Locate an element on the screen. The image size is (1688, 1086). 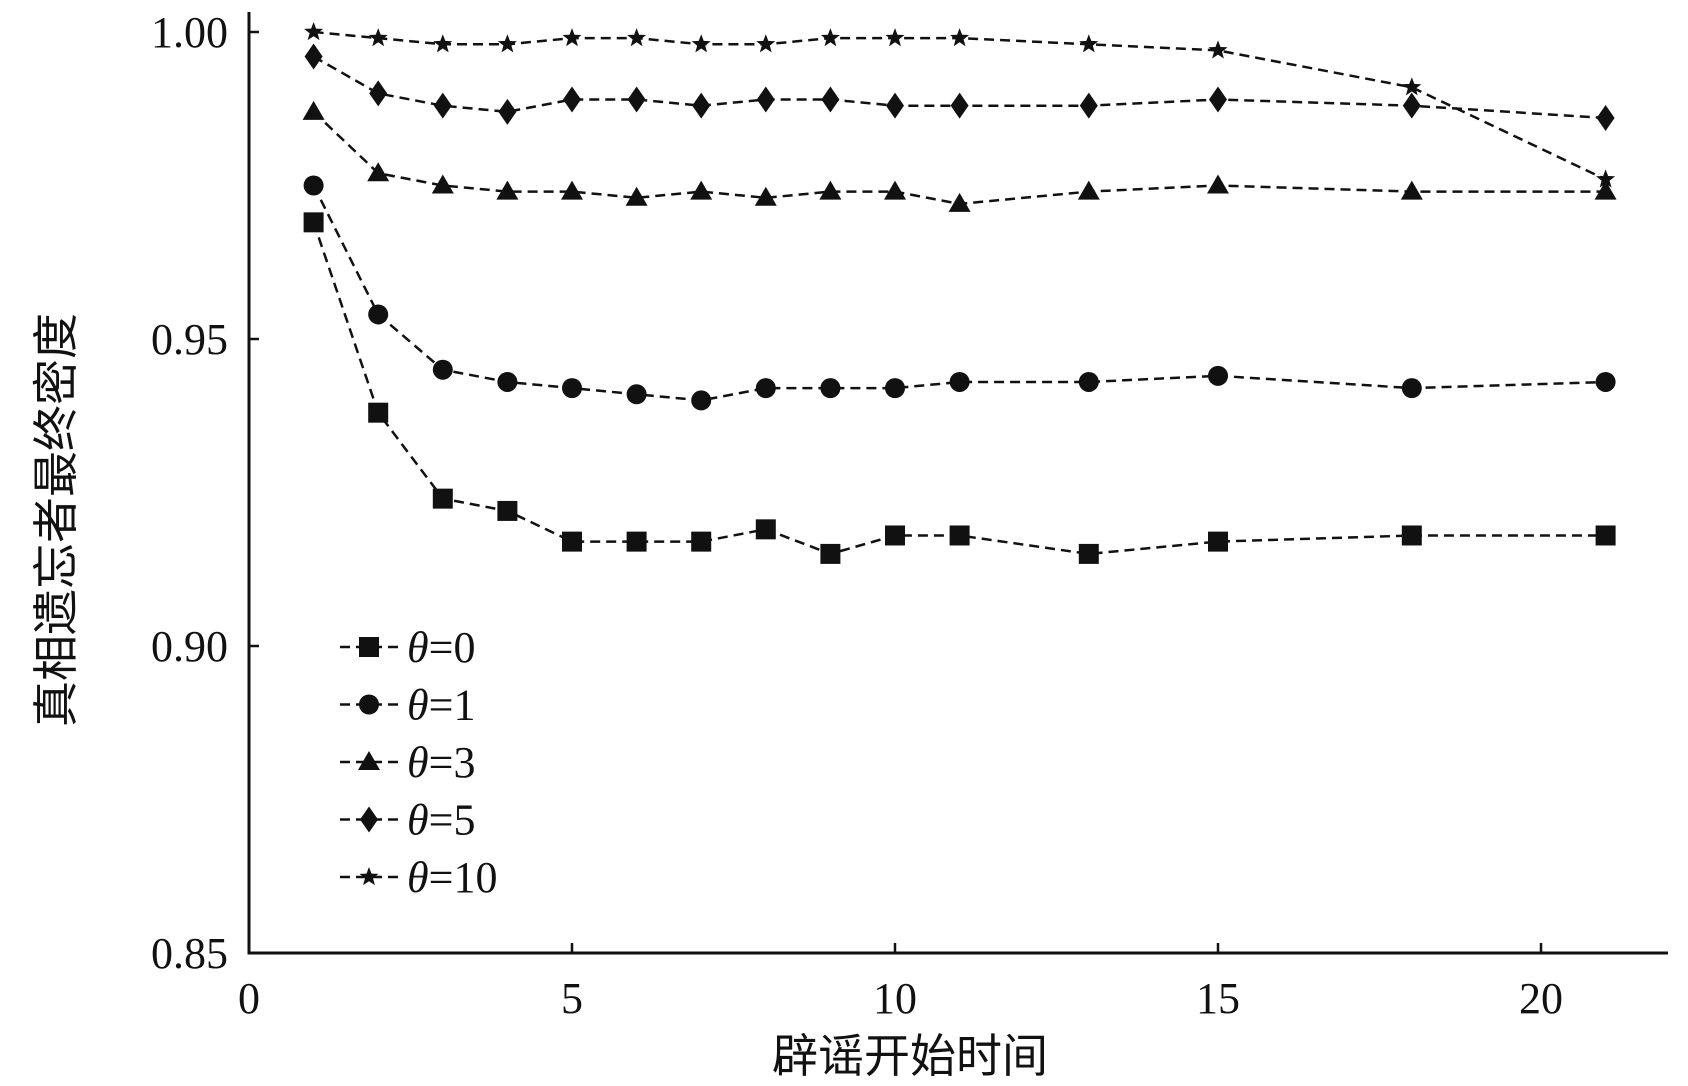
series-star is located at coordinates (960, 105).